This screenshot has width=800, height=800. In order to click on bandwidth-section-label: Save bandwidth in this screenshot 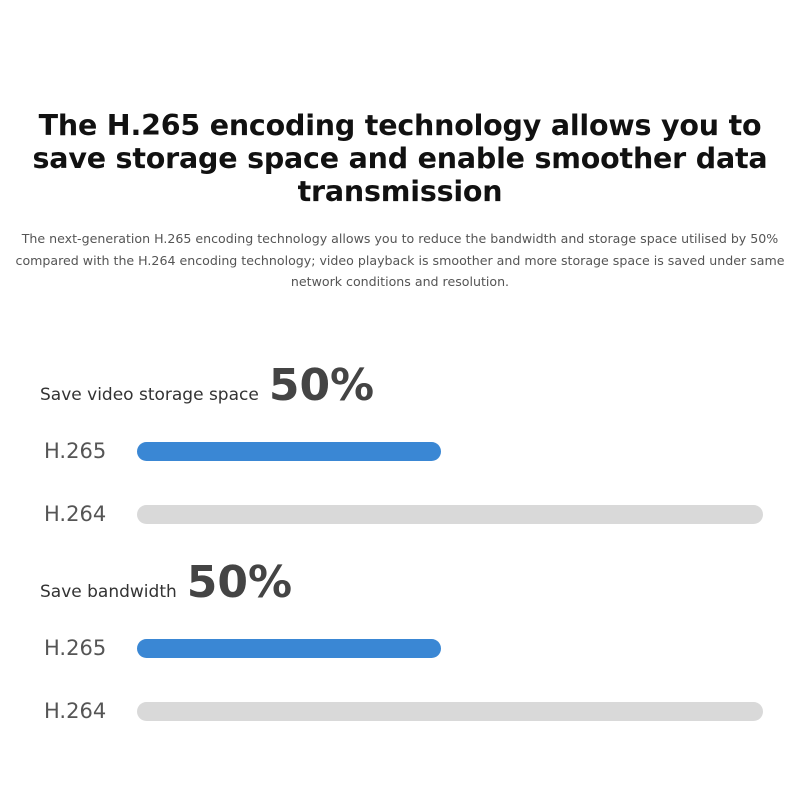, I will do `click(108, 592)`.